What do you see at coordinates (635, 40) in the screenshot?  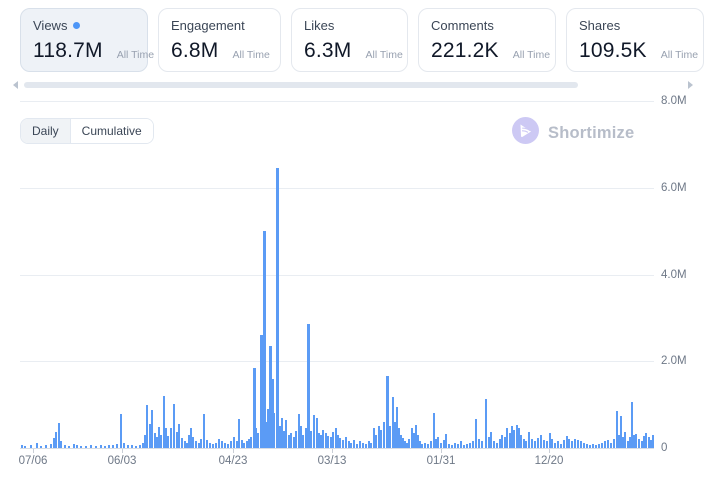 I see `metric-card-shares: Shares 109.5K All Time` at bounding box center [635, 40].